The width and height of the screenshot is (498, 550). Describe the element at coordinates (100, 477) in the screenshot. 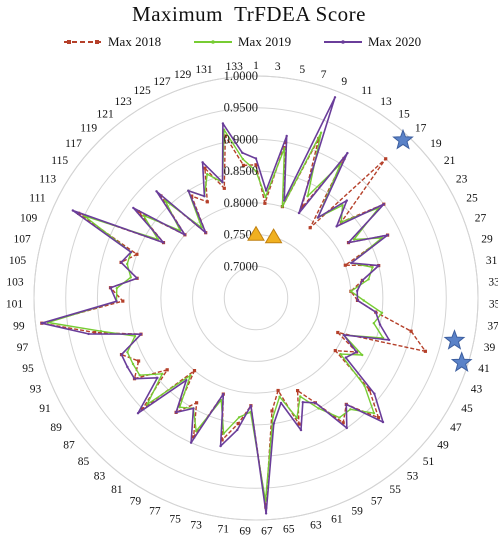

I see `category-label-41: 83` at that location.